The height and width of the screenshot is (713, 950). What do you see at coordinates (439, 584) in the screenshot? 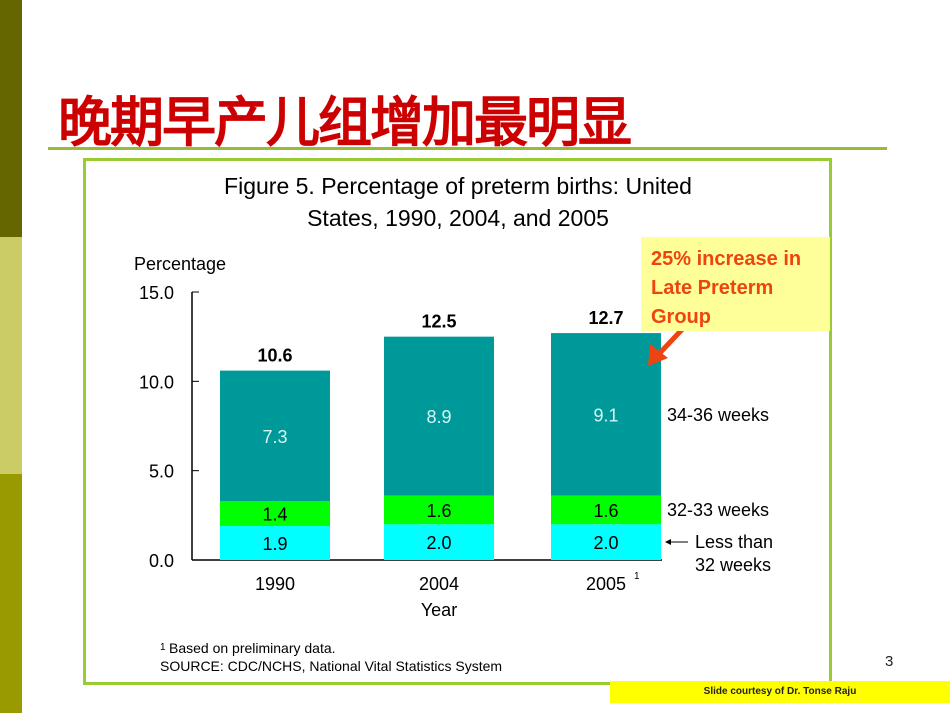
I see `x-tick-label: 2004` at bounding box center [439, 584].